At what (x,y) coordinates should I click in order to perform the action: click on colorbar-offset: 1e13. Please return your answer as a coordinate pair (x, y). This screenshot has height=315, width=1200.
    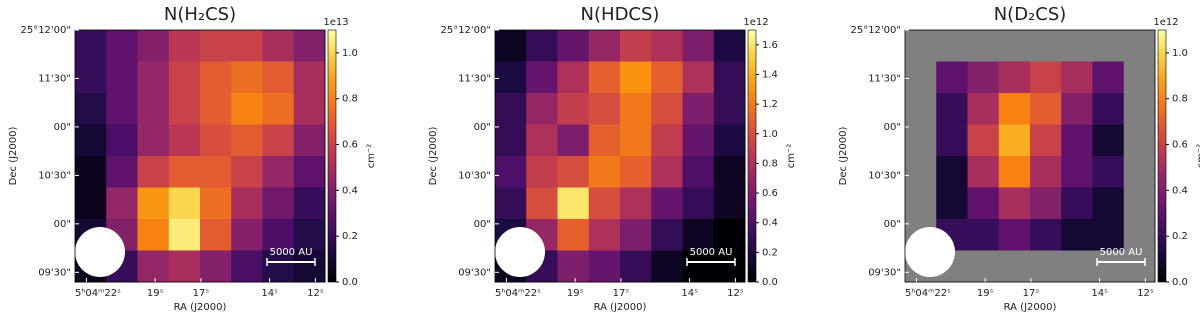
    Looking at the image, I should click on (335, 22).